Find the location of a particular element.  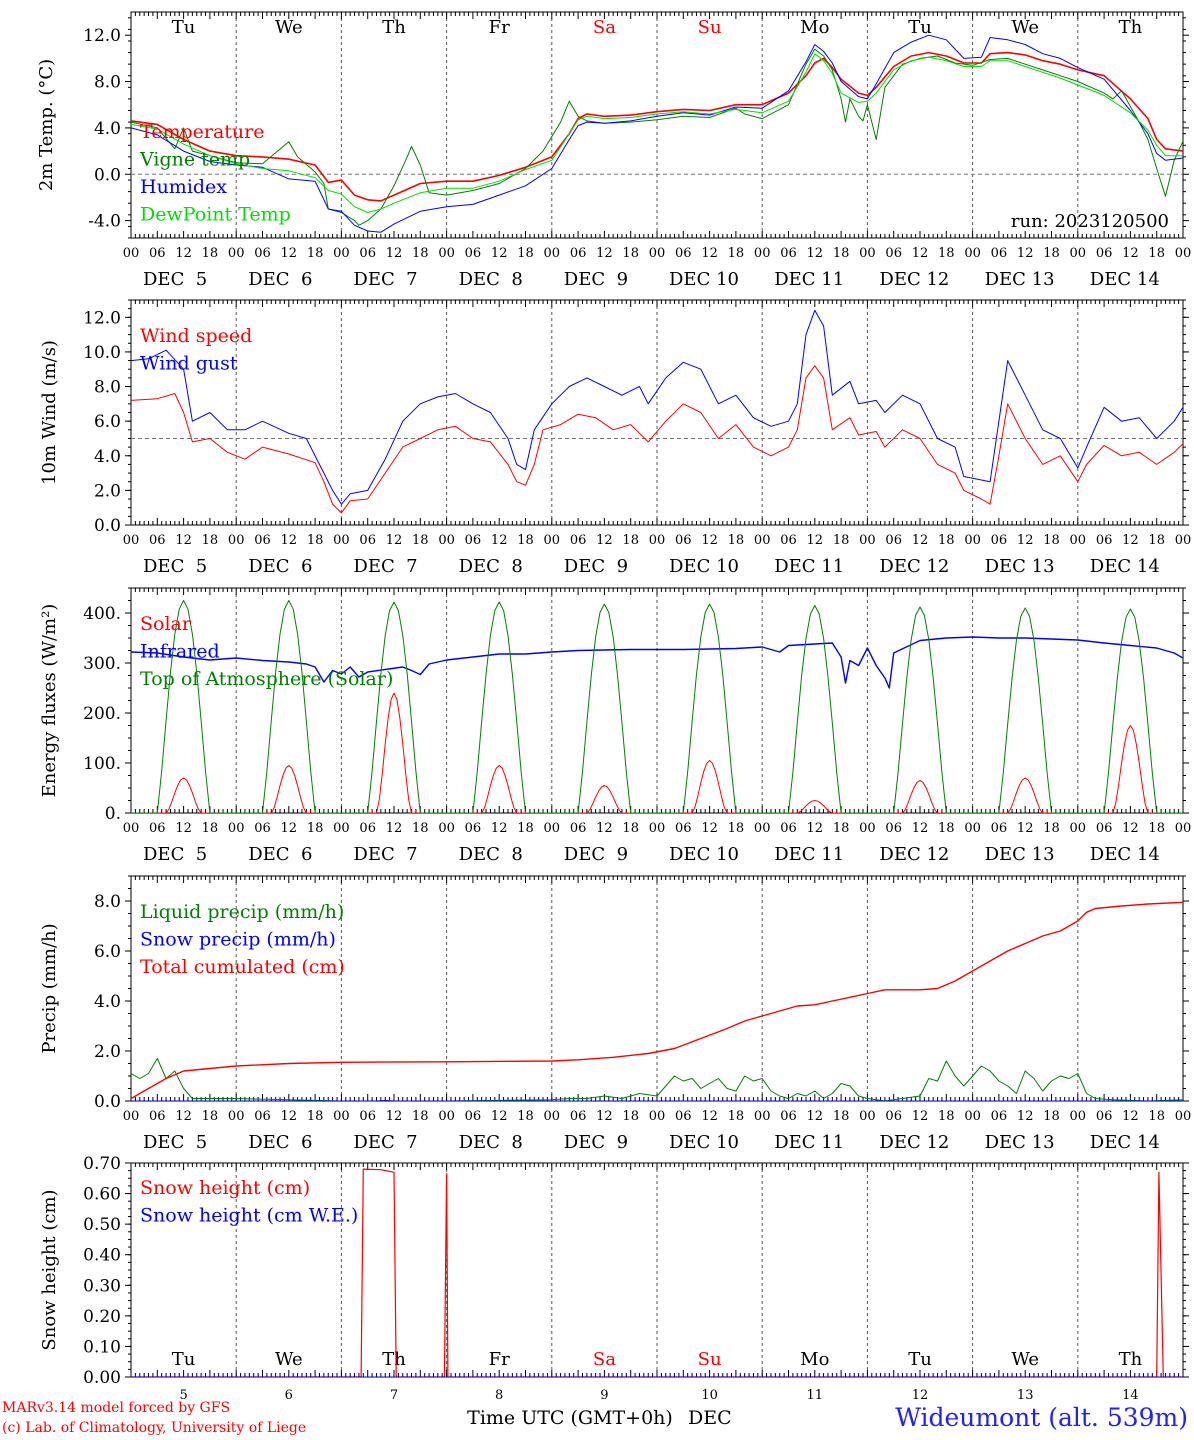

y-tick-label: 12.0 is located at coordinates (102, 318).